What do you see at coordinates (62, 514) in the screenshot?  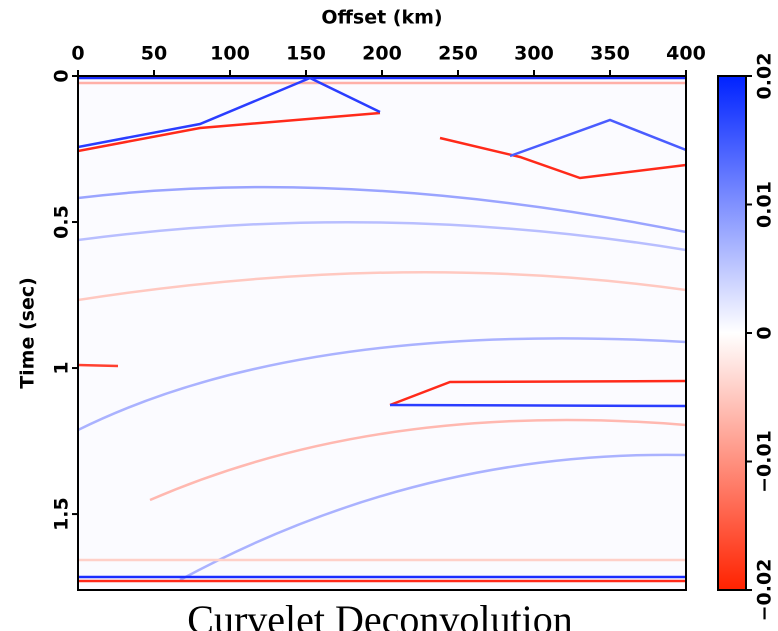 I see `y-tick-label: 1.5` at bounding box center [62, 514].